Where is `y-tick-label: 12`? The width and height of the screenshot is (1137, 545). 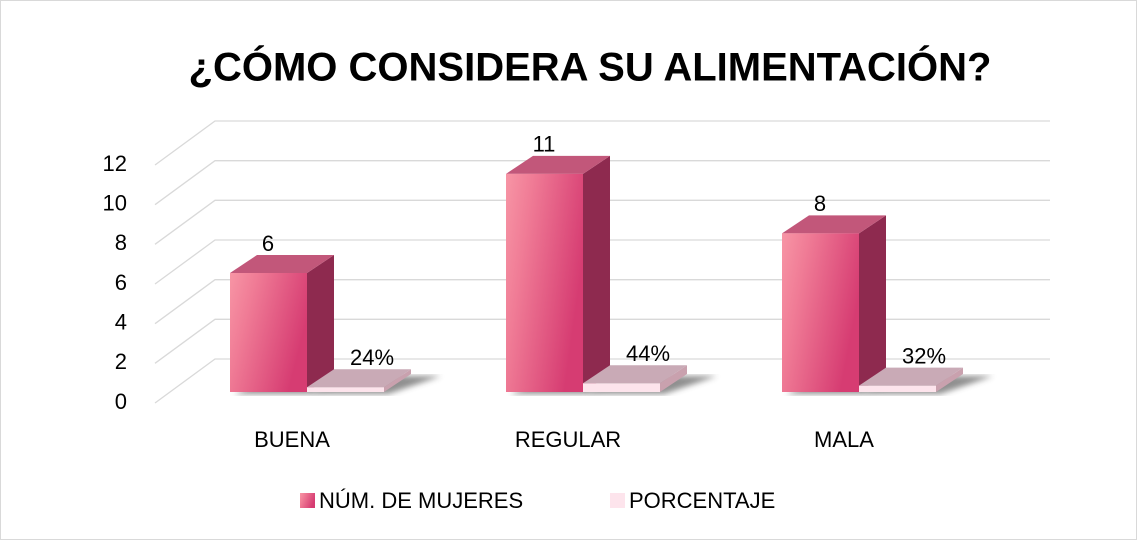
y-tick-label: 12 is located at coordinates (115, 163).